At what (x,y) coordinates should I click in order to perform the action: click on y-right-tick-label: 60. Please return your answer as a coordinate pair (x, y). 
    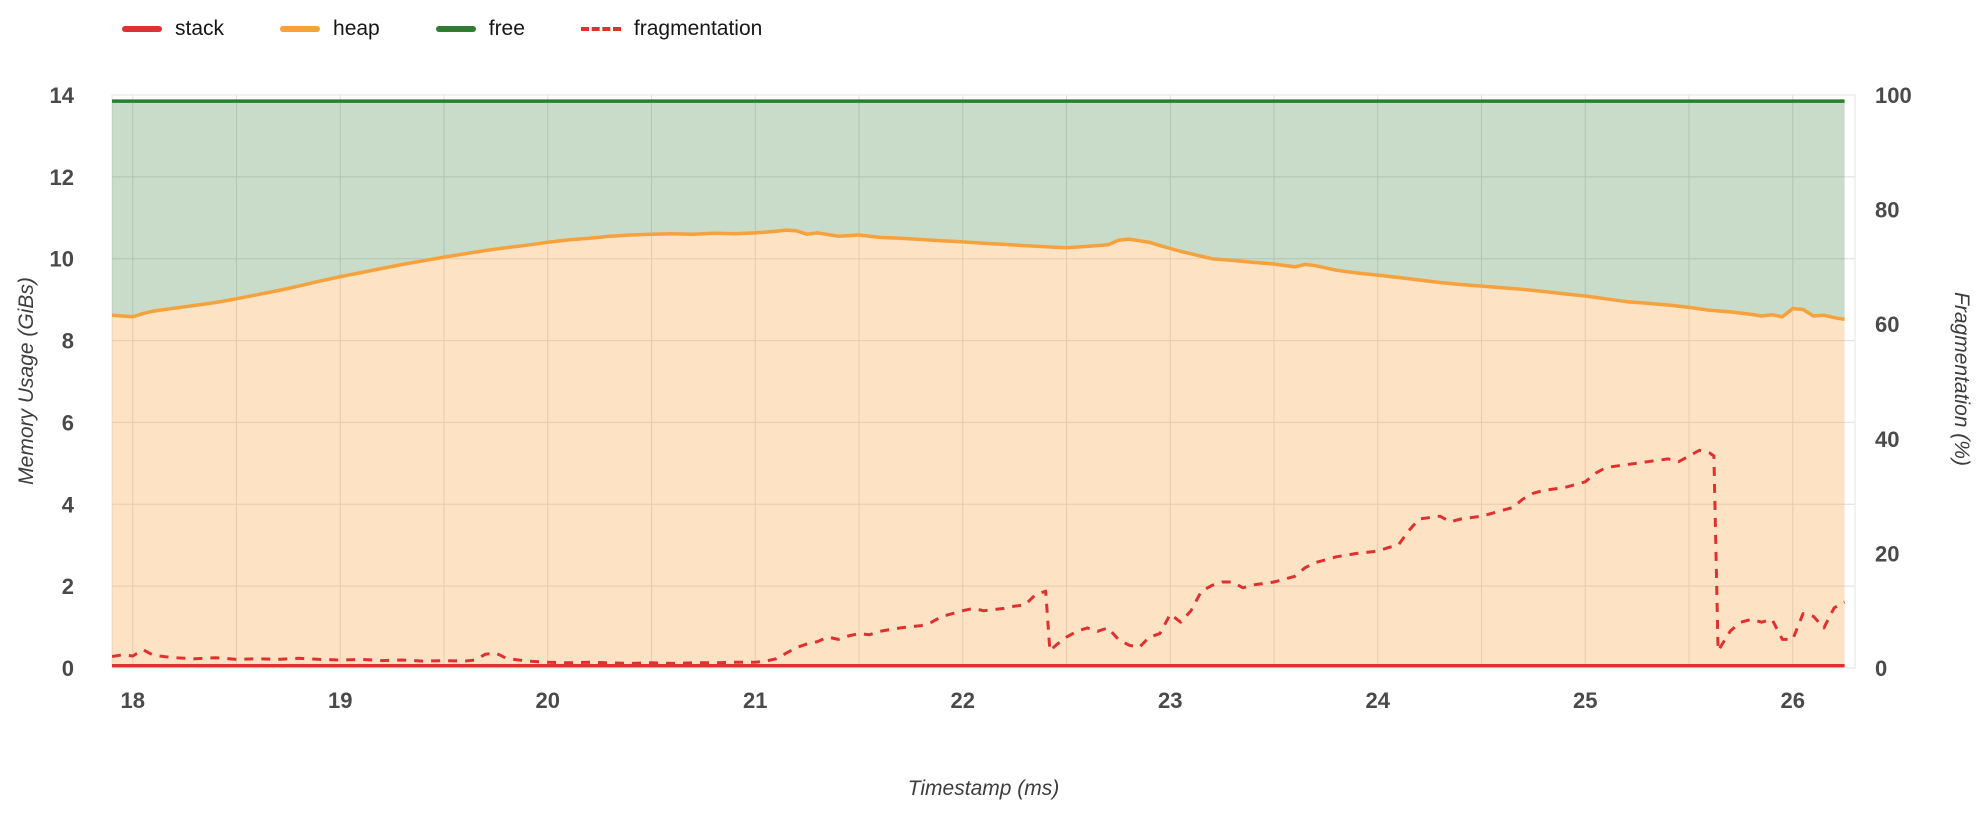
    Looking at the image, I should click on (1887, 324).